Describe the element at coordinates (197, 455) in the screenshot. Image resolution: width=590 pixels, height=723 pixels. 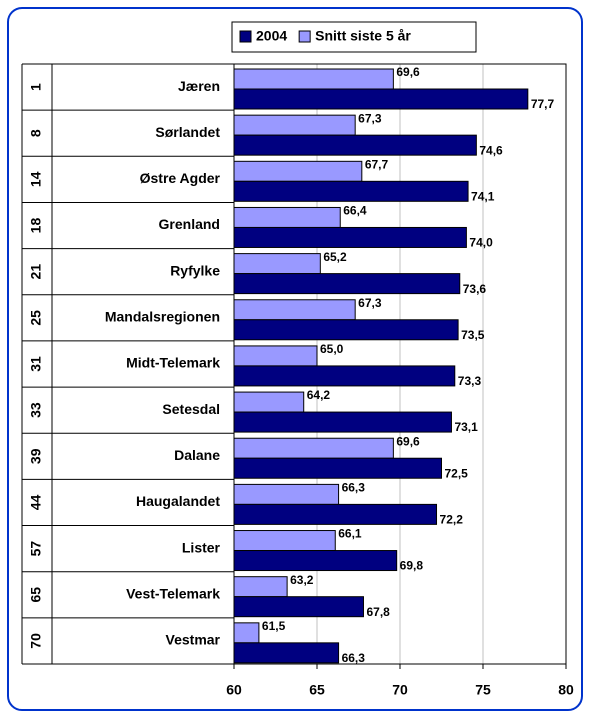
I see `category-label: Dalane` at that location.